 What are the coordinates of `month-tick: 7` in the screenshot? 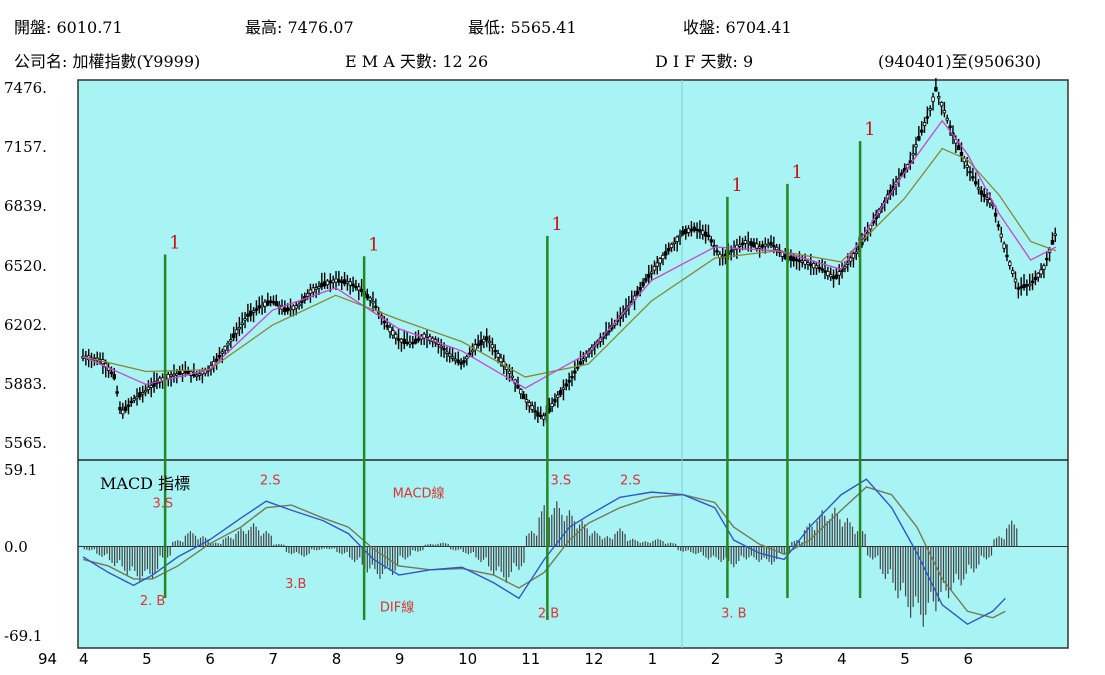 It's located at (273, 659).